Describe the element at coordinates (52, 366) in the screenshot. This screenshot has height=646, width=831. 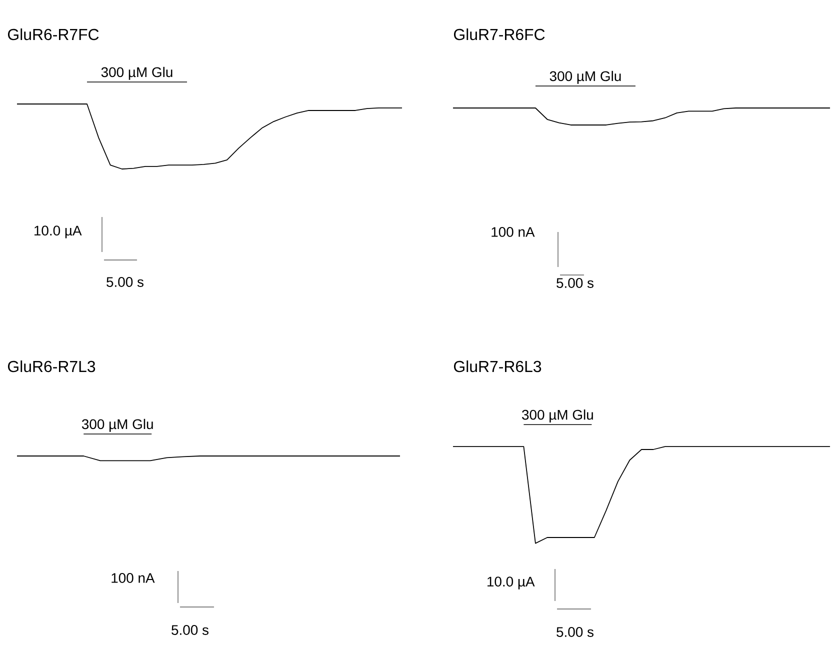
I see `chart-title: GluR6-R7L3` at that location.